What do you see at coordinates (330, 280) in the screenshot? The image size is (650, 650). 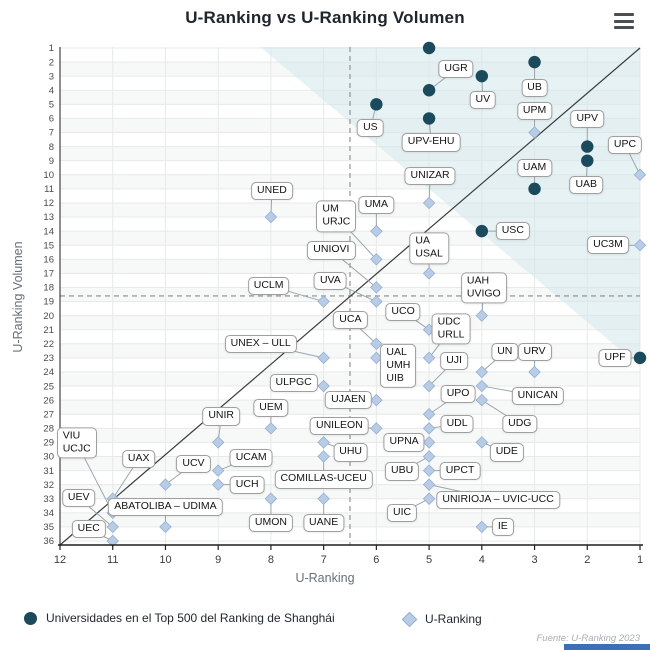 I see `label-uva: UVA` at bounding box center [330, 280].